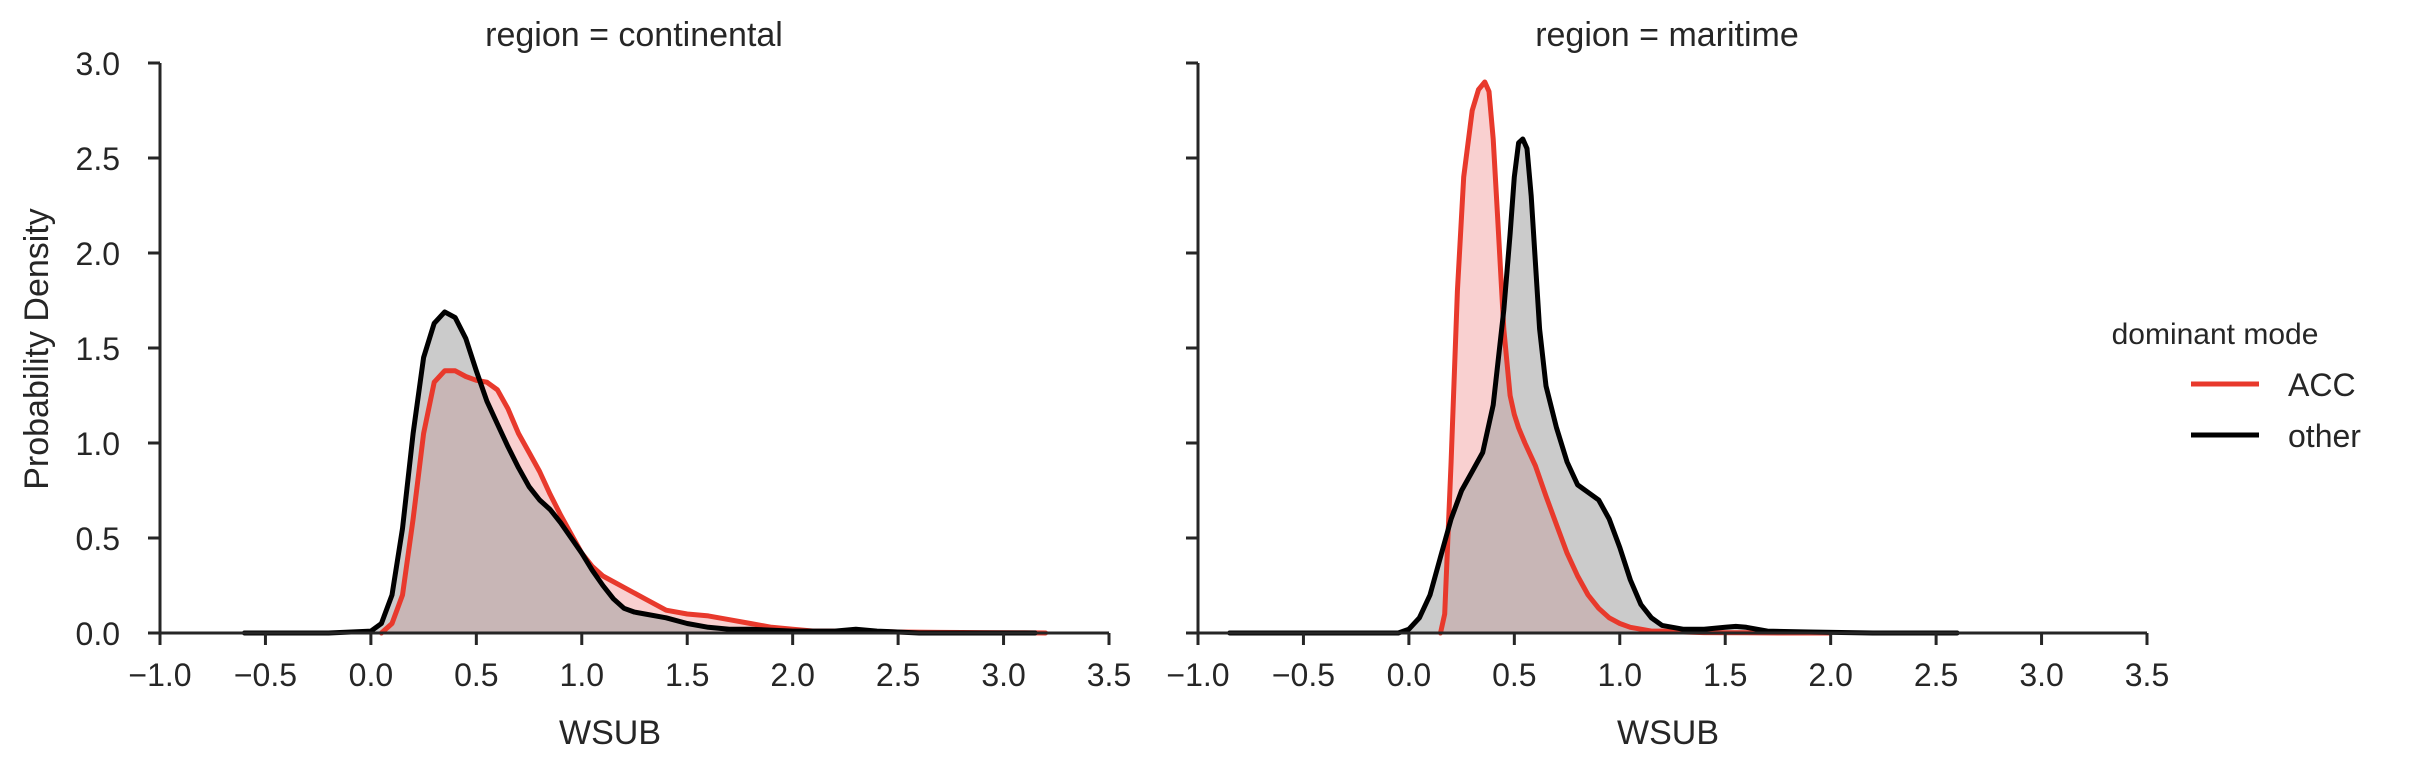 This screenshot has width=2421, height=774. What do you see at coordinates (98, 634) in the screenshot?
I see `y-tick-label: 0.0` at bounding box center [98, 634].